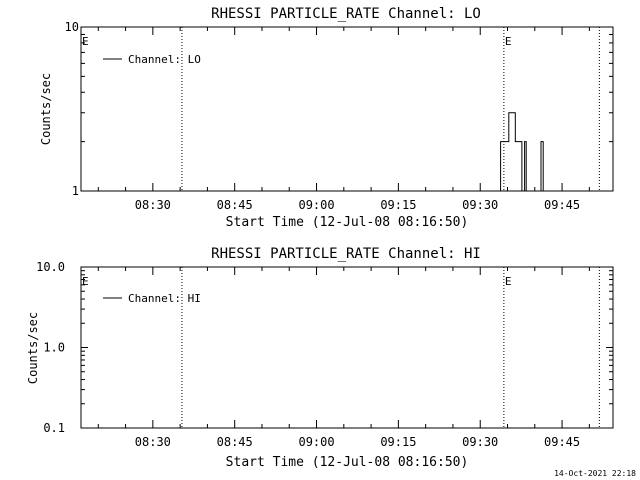  I want to click on chart-lo-xtick-label: 09:45, so click(562, 205).